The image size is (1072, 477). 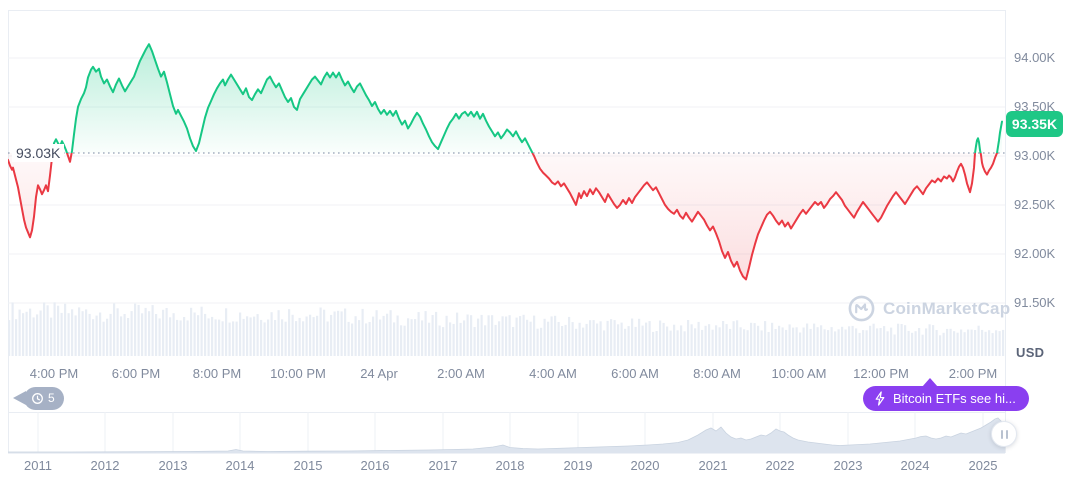 I want to click on x-axis-tick-label: 12:00 PM, so click(x=881, y=373).